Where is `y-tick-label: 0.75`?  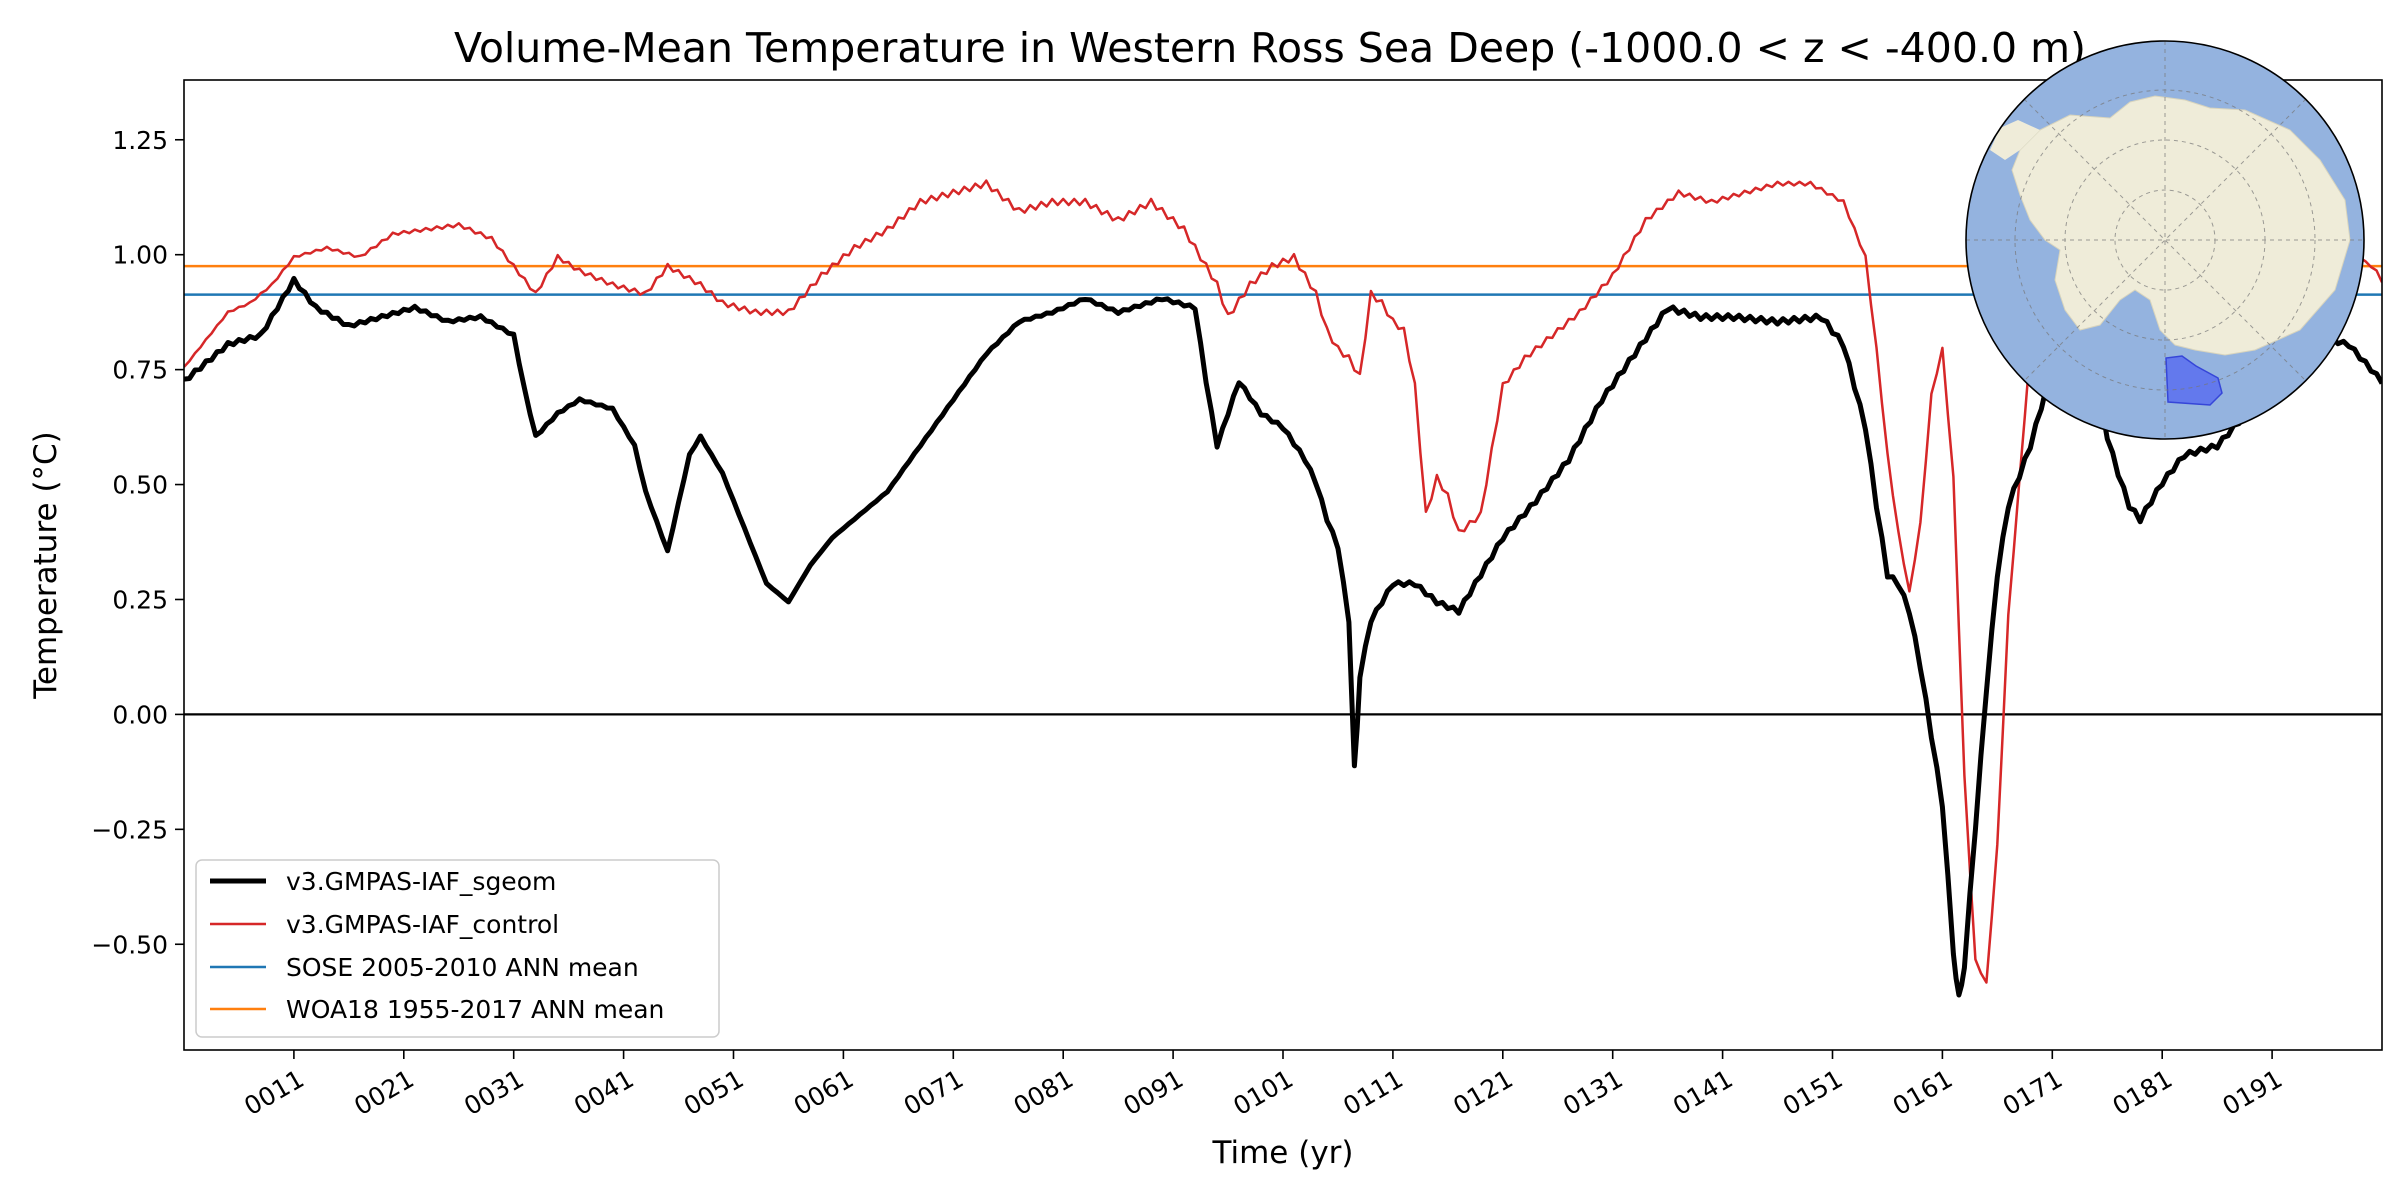
y-tick-label: 0.75 is located at coordinates (140, 370).